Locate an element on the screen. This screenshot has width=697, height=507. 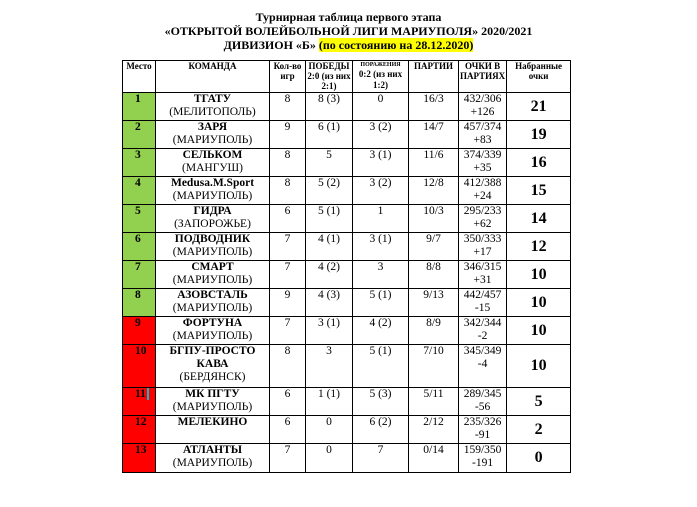
points-cell: 21 is located at coordinates (539, 106).